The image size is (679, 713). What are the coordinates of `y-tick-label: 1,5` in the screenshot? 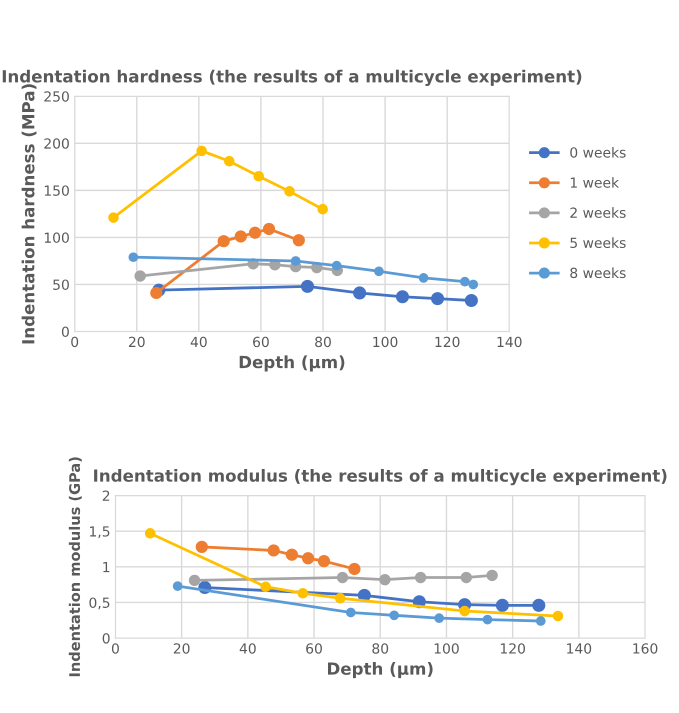 It's located at (100, 532).